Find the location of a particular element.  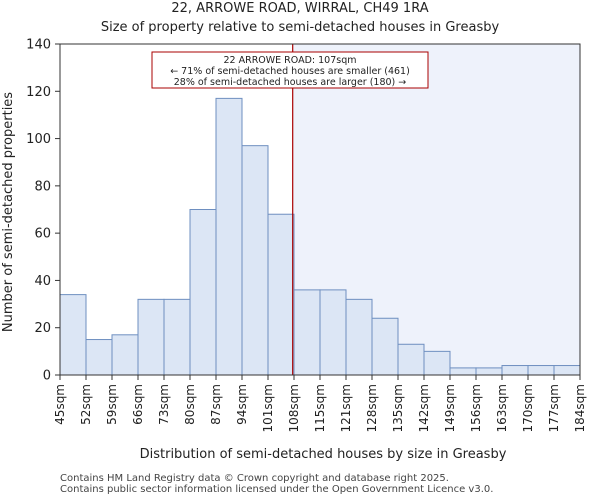

bar-73sqm is located at coordinates (177, 337).